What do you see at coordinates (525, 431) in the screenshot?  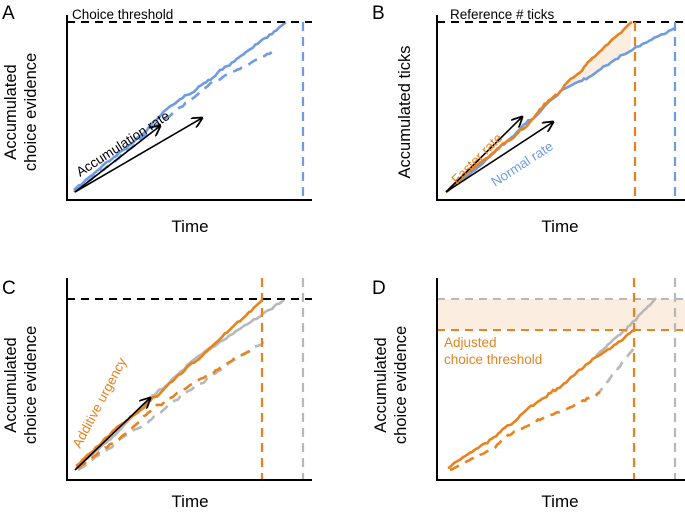 I see `panel-d-adjusted-trace-dashed` at bounding box center [525, 431].